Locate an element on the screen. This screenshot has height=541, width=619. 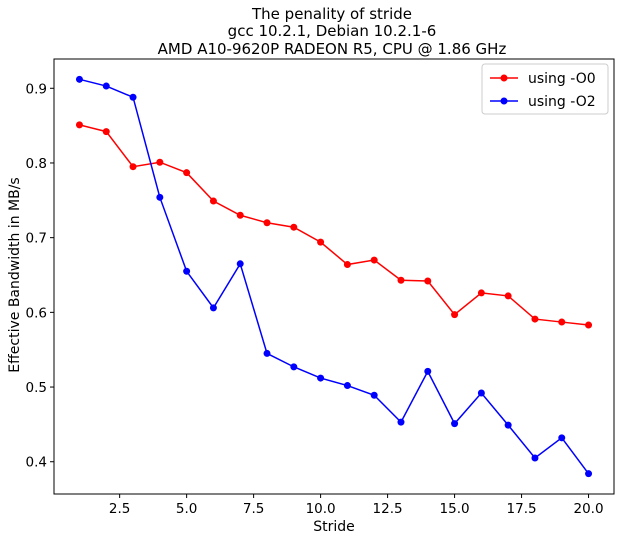
legend: using -O0 using -O2 is located at coordinates (545, 89).